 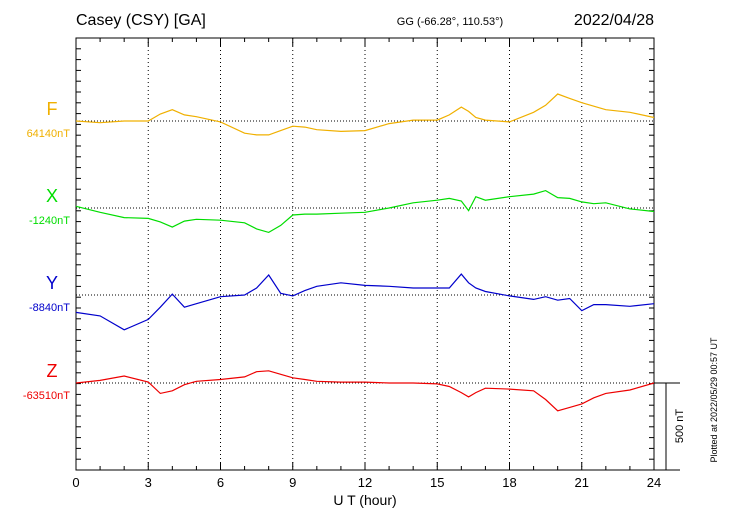 What do you see at coordinates (365, 114) in the screenshot?
I see `series-line-f` at bounding box center [365, 114].